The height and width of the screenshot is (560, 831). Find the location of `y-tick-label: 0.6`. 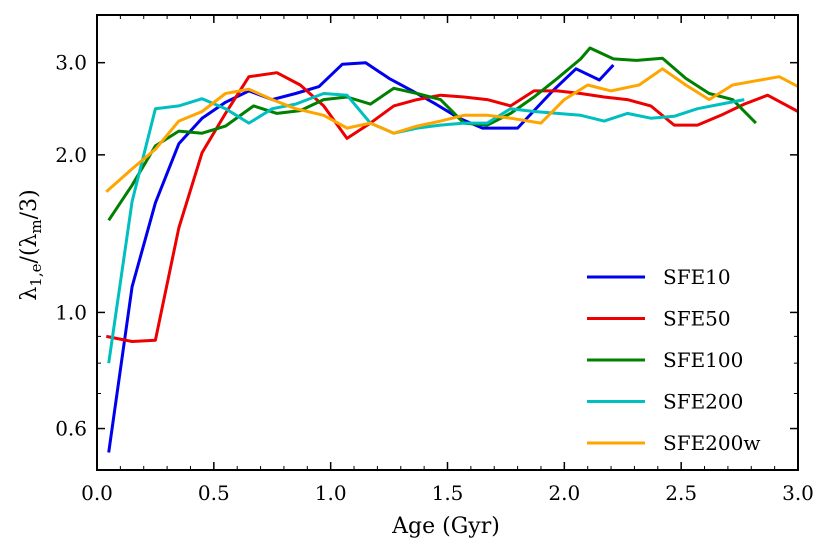

y-tick-label: 0.6 is located at coordinates (71, 429).